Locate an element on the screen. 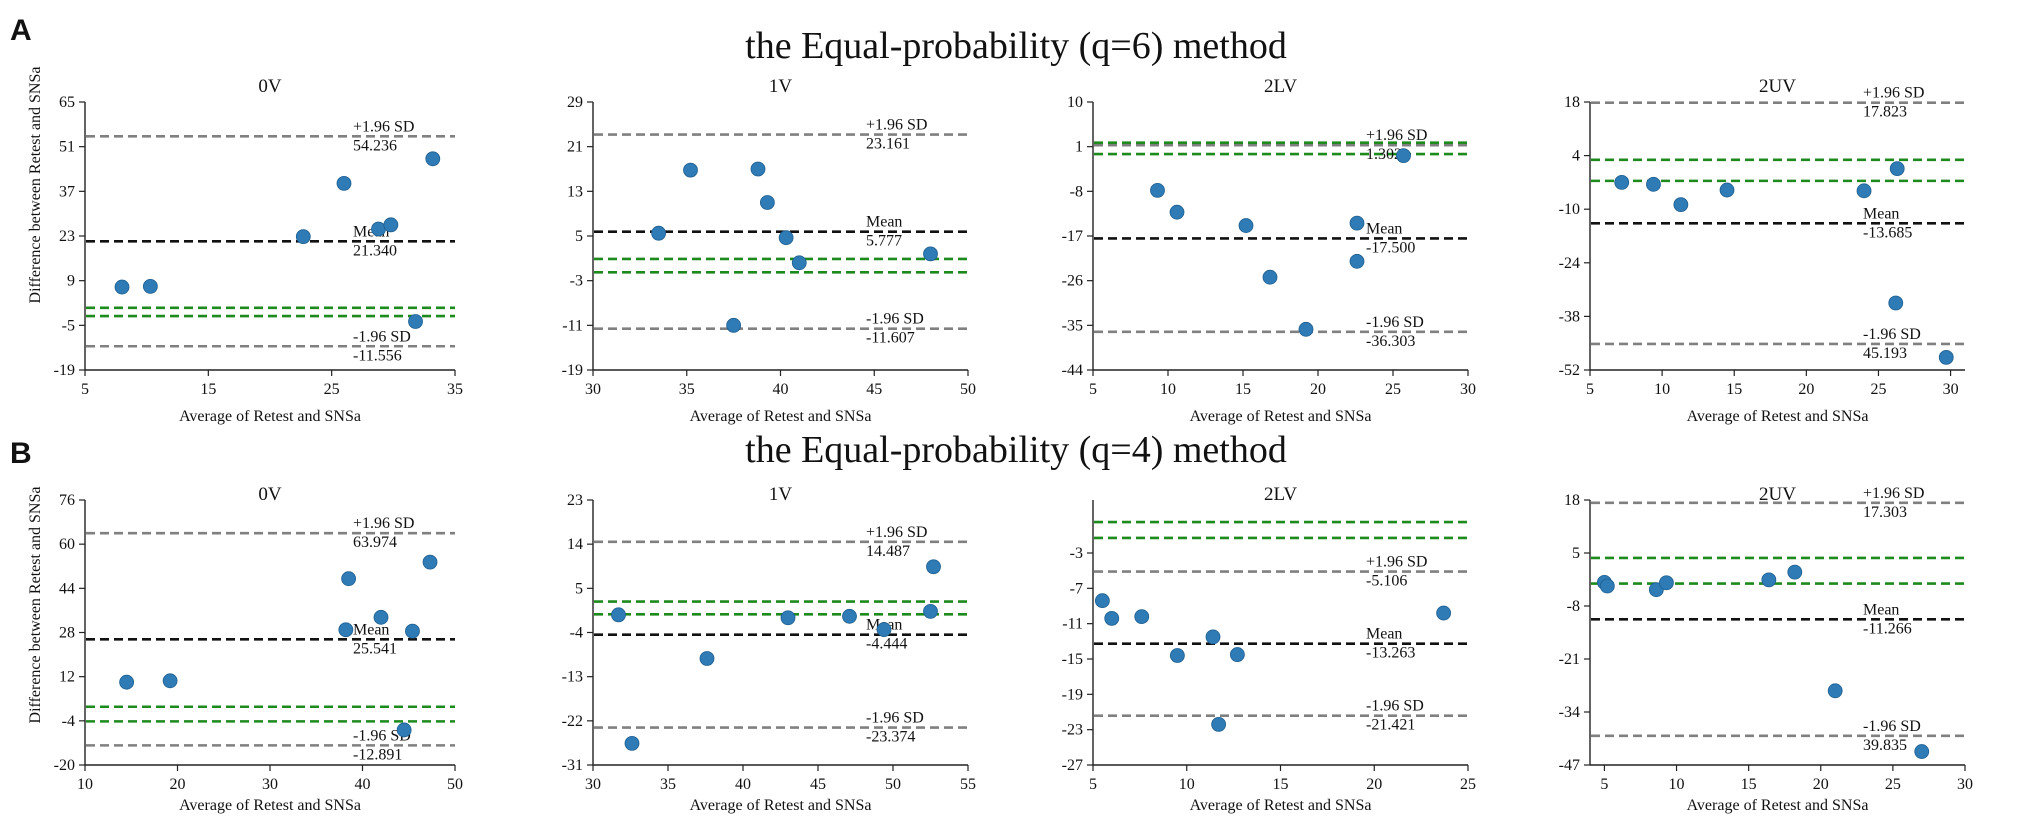 This screenshot has width=2033, height=817. y-tick-label: 23 is located at coordinates (575, 500).